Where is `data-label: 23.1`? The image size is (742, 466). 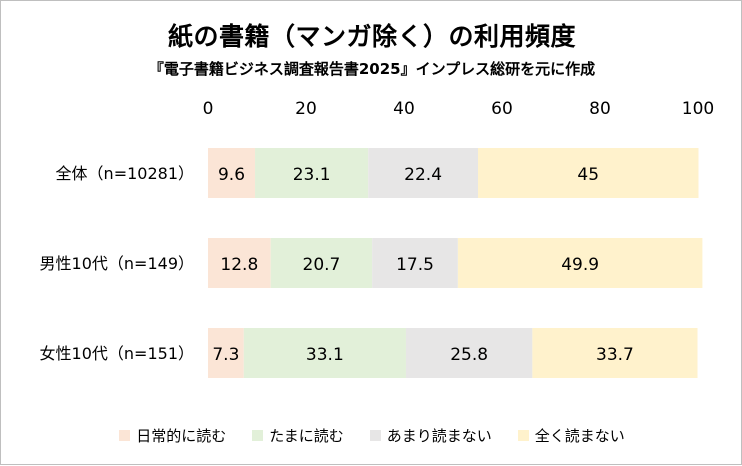
data-label: 23.1 is located at coordinates (312, 175).